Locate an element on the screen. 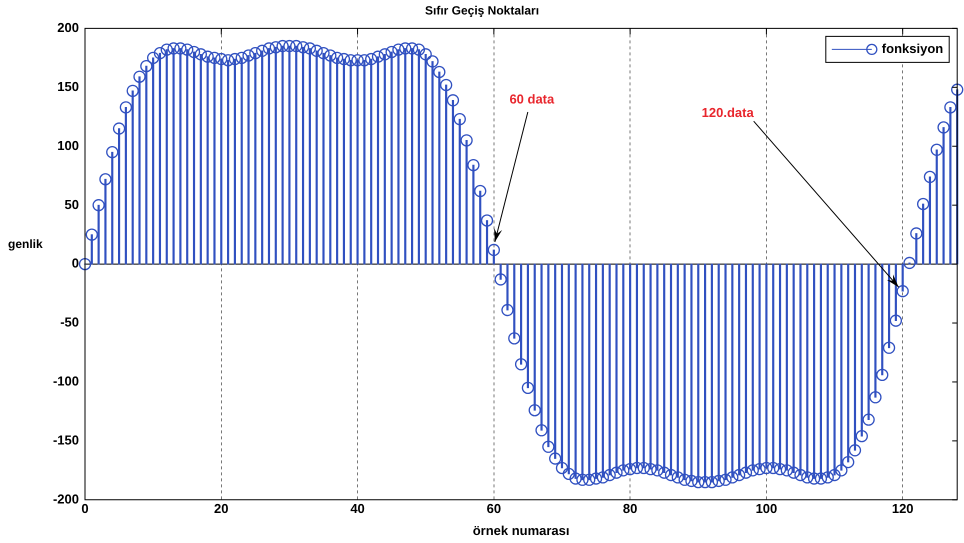 Image resolution: width=964 pixels, height=543 pixels. y-tick-label: 100 is located at coordinates (68, 145).